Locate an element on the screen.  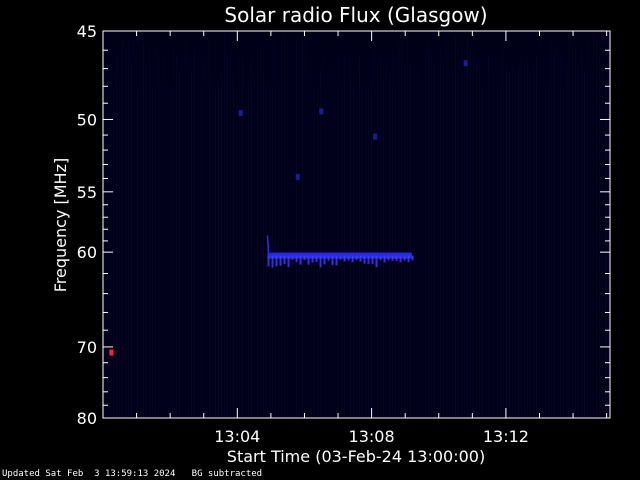
y-tick-label: 60 is located at coordinates (87, 252).